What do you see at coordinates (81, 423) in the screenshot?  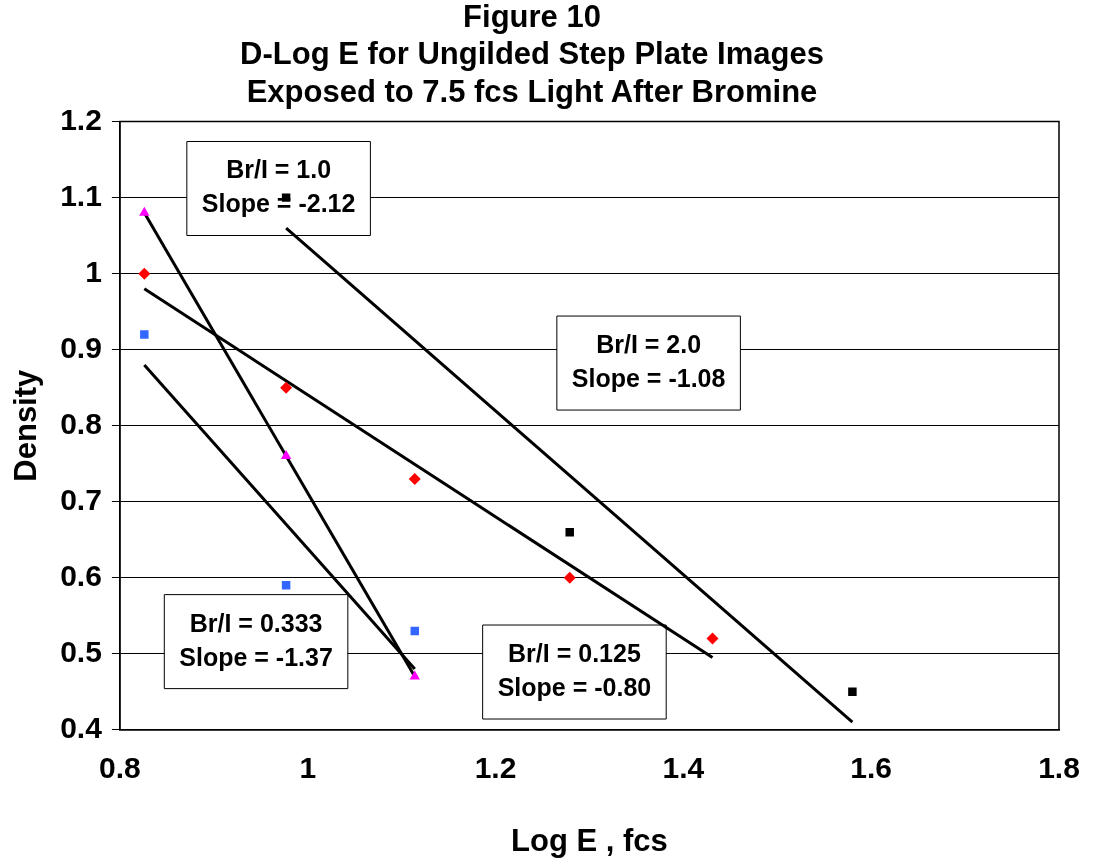 I see `y-tick-label: 0.8` at bounding box center [81, 423].